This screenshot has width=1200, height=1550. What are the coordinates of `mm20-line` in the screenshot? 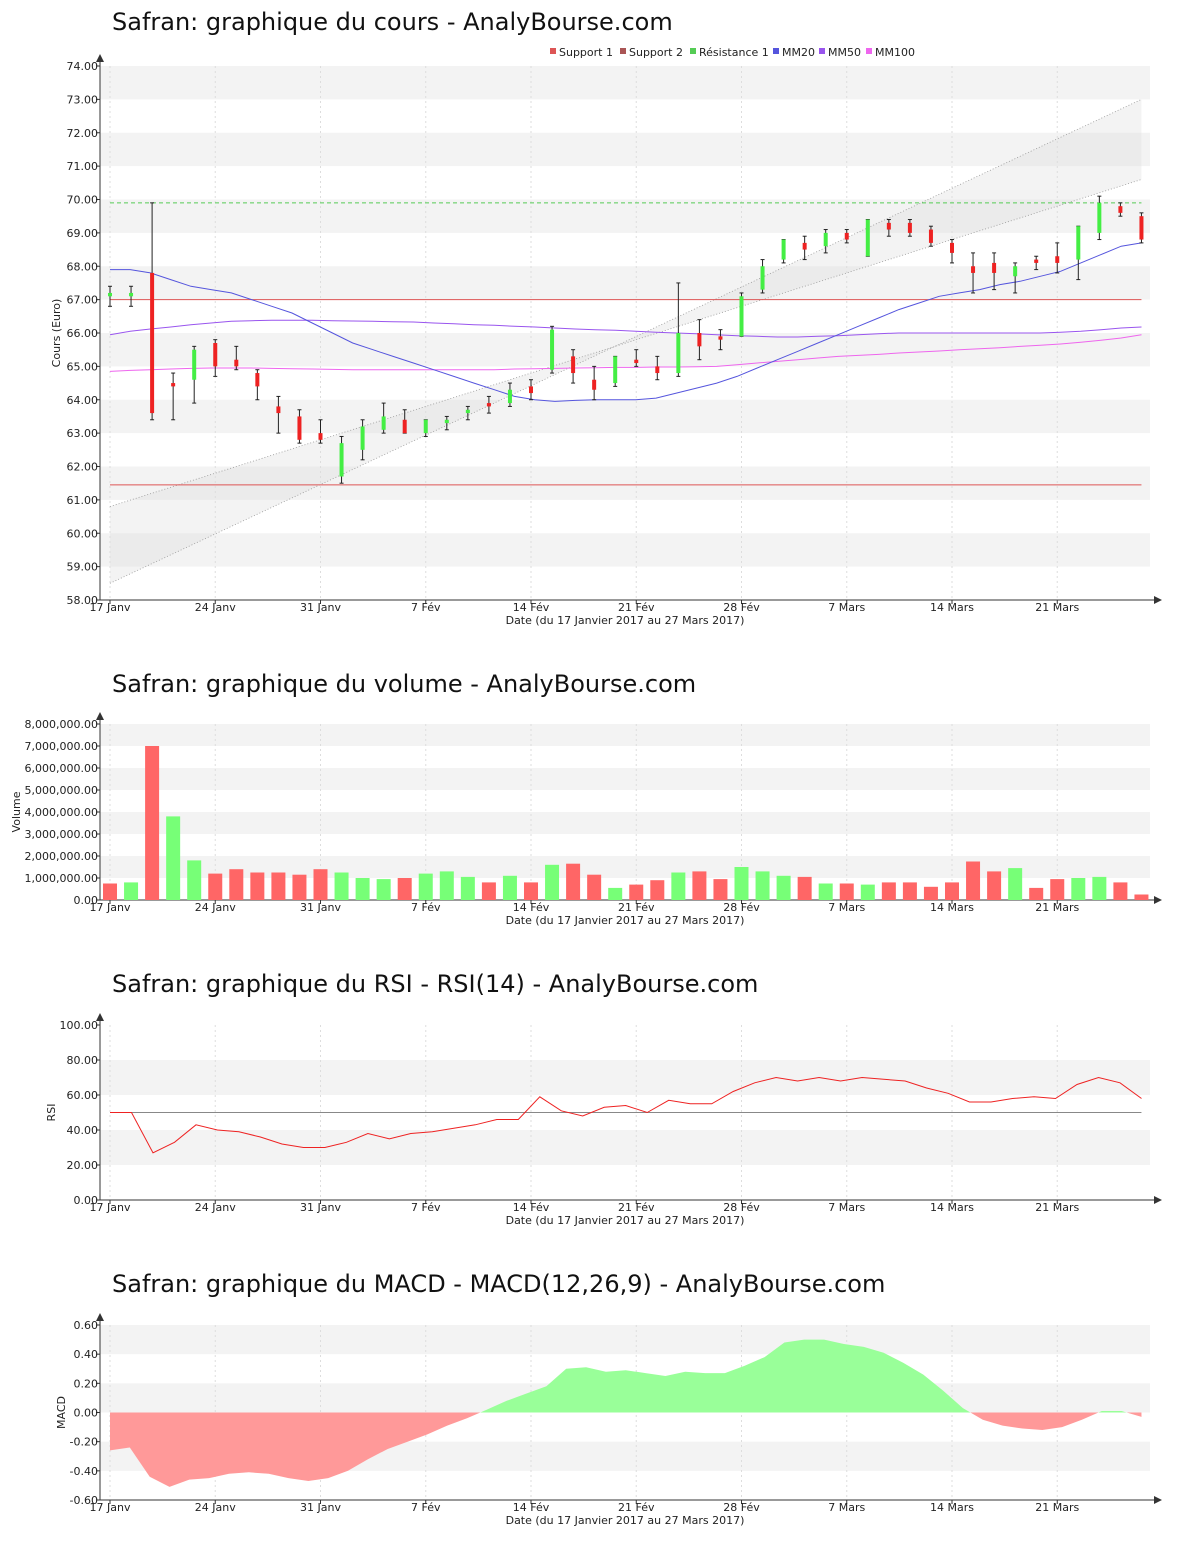 It's located at (626, 322).